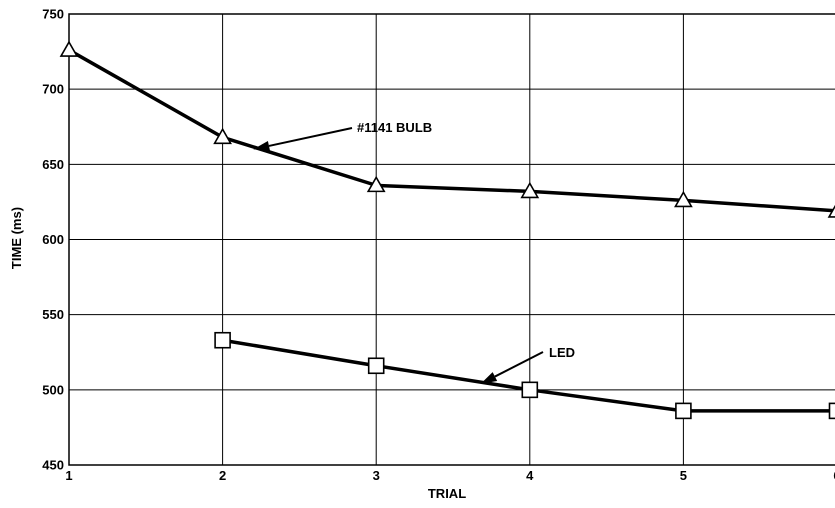  What do you see at coordinates (394, 127) in the screenshot?
I see `bulb-annotation-label: #1141 BULB` at bounding box center [394, 127].